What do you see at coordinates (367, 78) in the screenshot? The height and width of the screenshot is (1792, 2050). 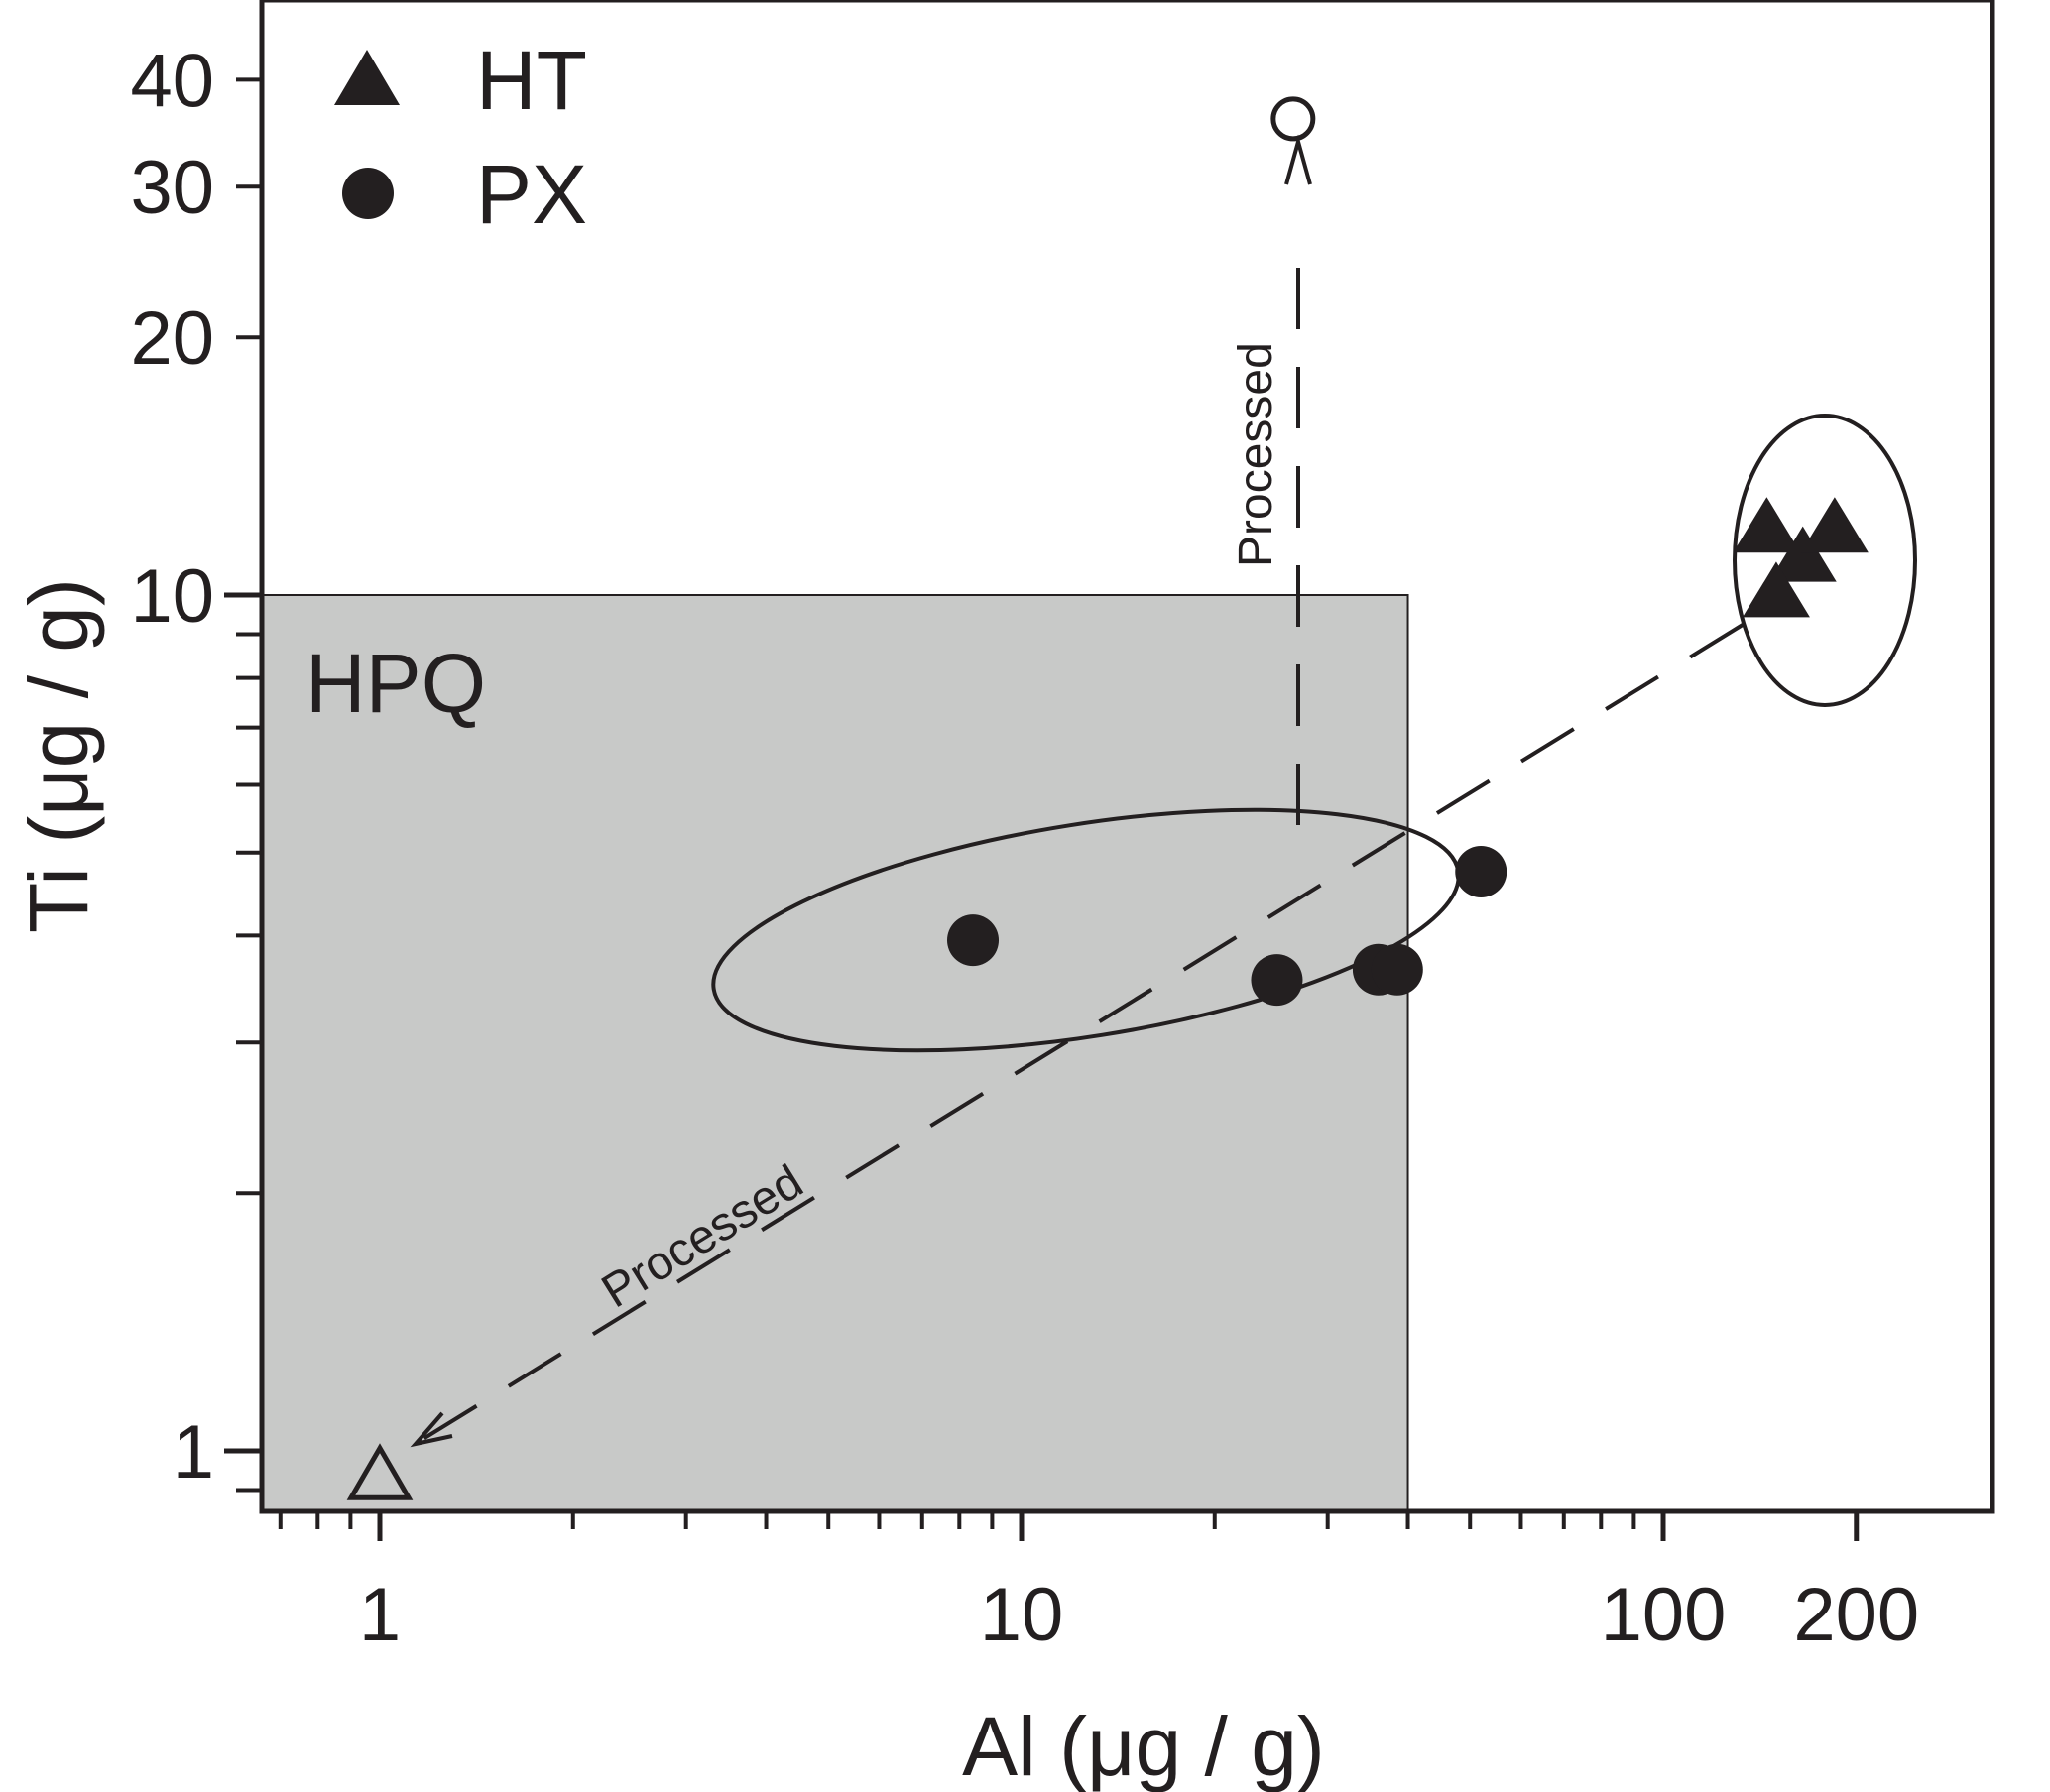 I see `legend-triangle-icon` at bounding box center [367, 78].